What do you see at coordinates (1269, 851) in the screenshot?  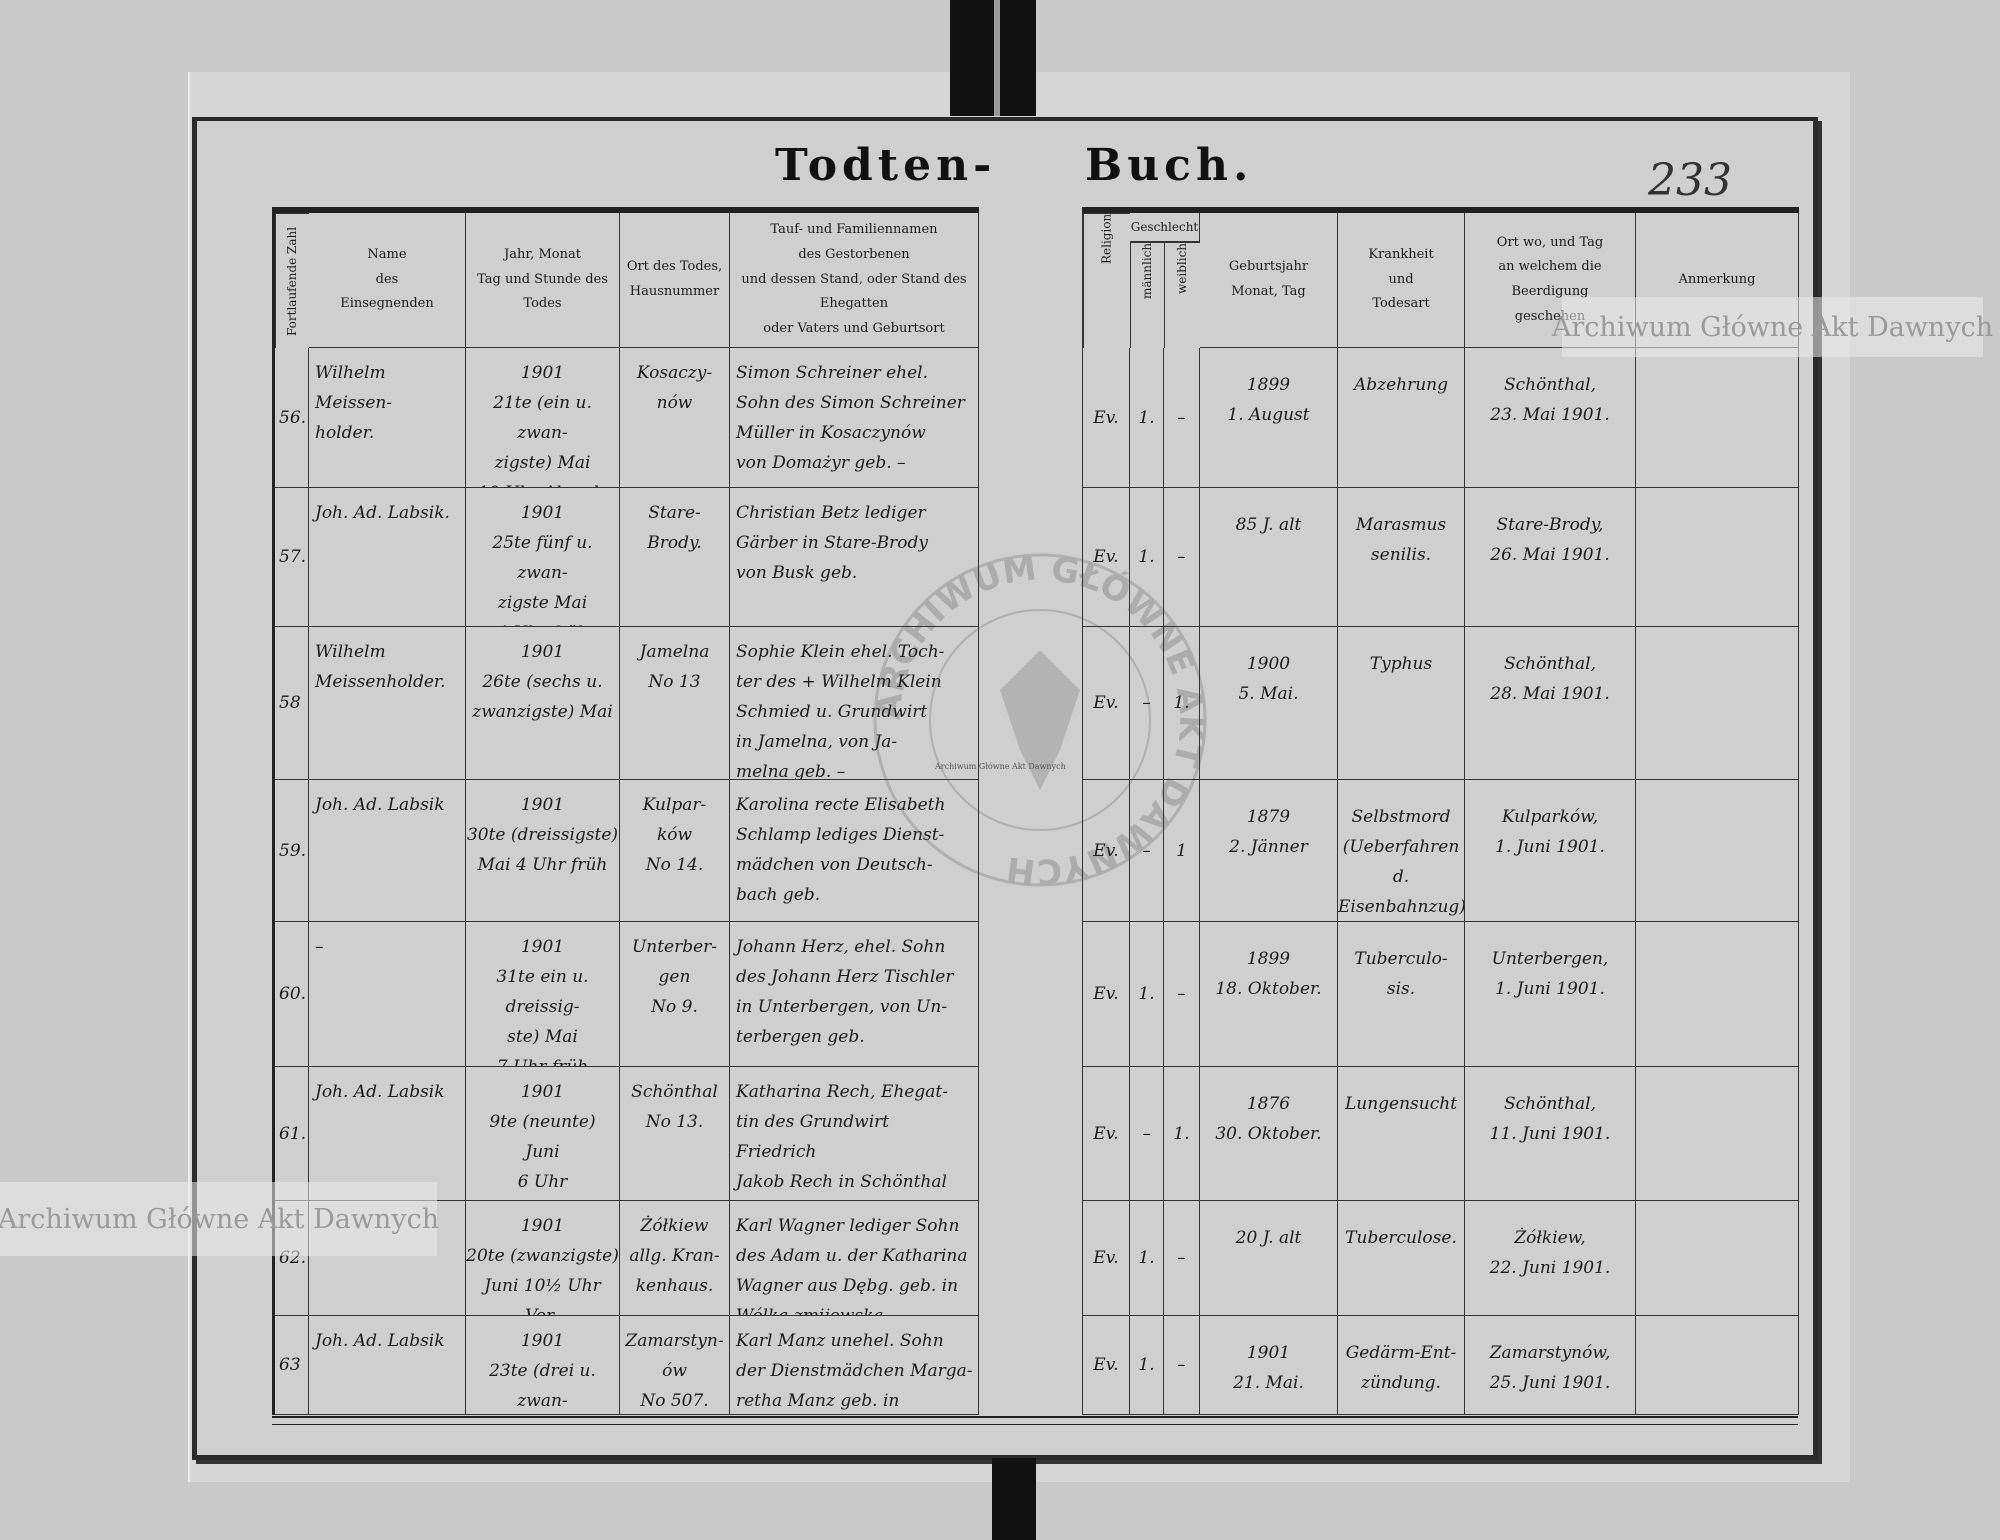 I see `entry-geburt: 1879 2. Jänner` at bounding box center [1269, 851].